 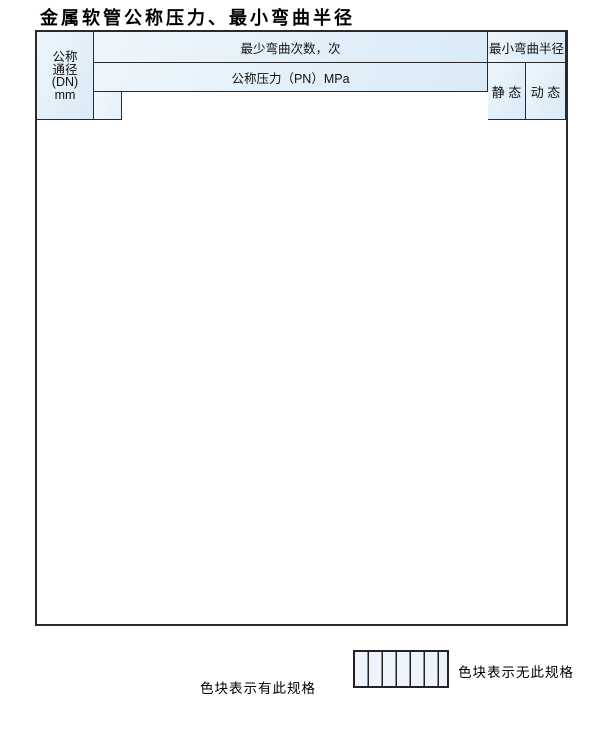 I want to click on pressure-header: 公称压力（PN）MPa, so click(x=291, y=77).